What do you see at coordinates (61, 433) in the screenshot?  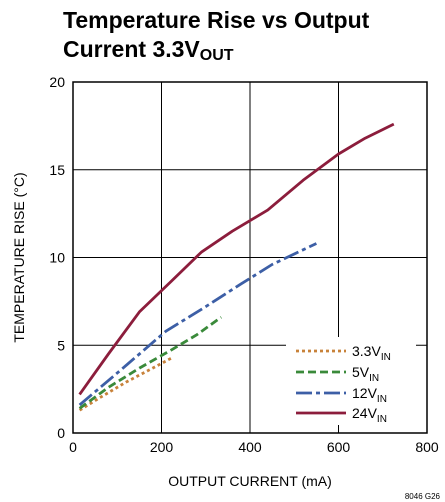 I see `y-tick-label: 0` at bounding box center [61, 433].